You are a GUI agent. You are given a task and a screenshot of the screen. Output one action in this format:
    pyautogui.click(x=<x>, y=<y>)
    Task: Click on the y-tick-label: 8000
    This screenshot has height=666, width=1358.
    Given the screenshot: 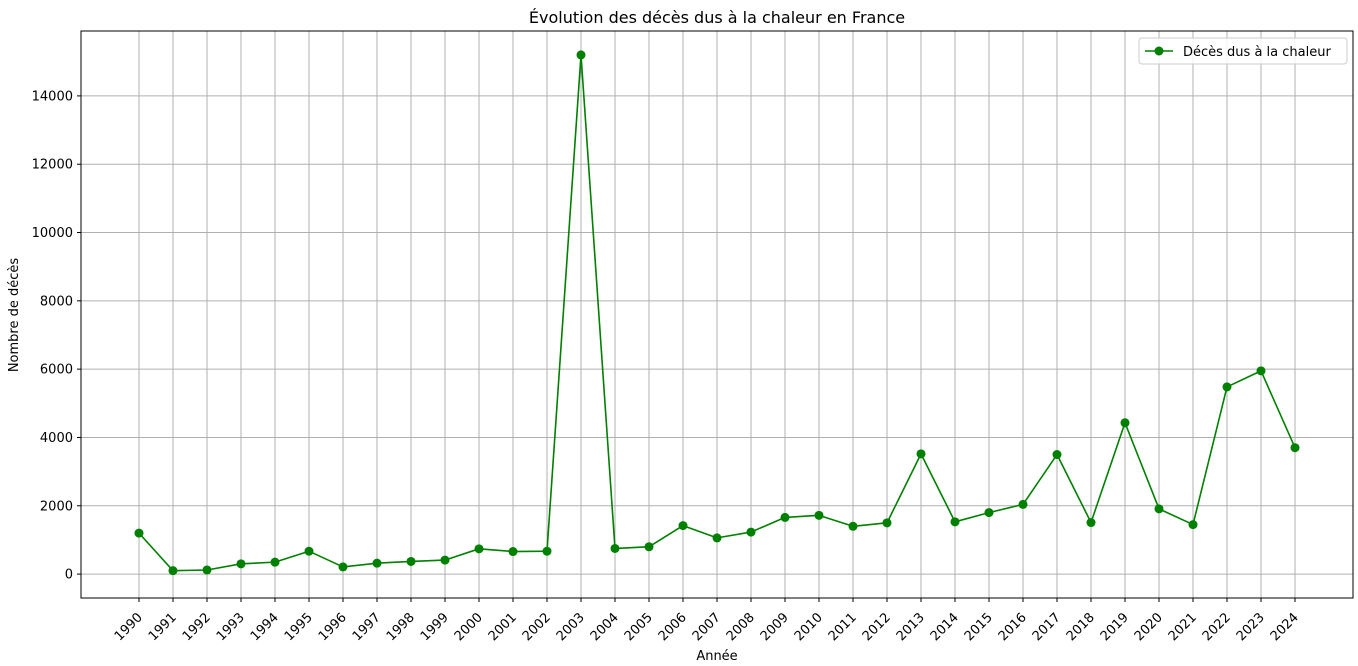 What is the action you would take?
    pyautogui.click(x=56, y=301)
    